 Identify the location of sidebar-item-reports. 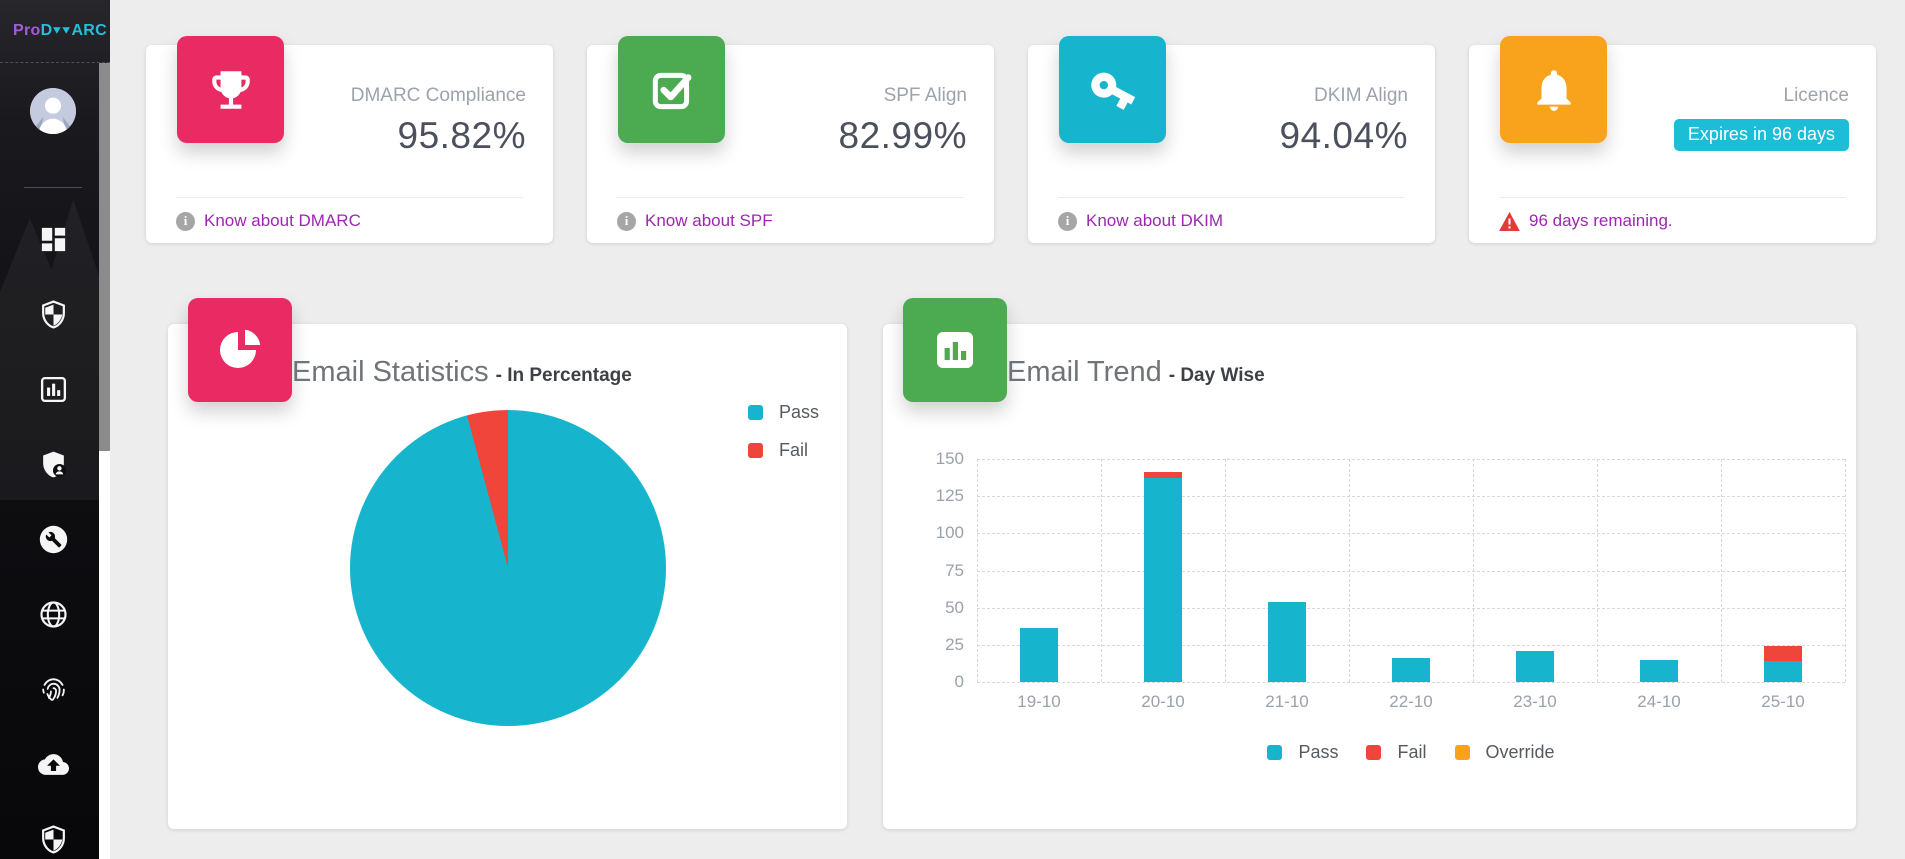
(53, 389).